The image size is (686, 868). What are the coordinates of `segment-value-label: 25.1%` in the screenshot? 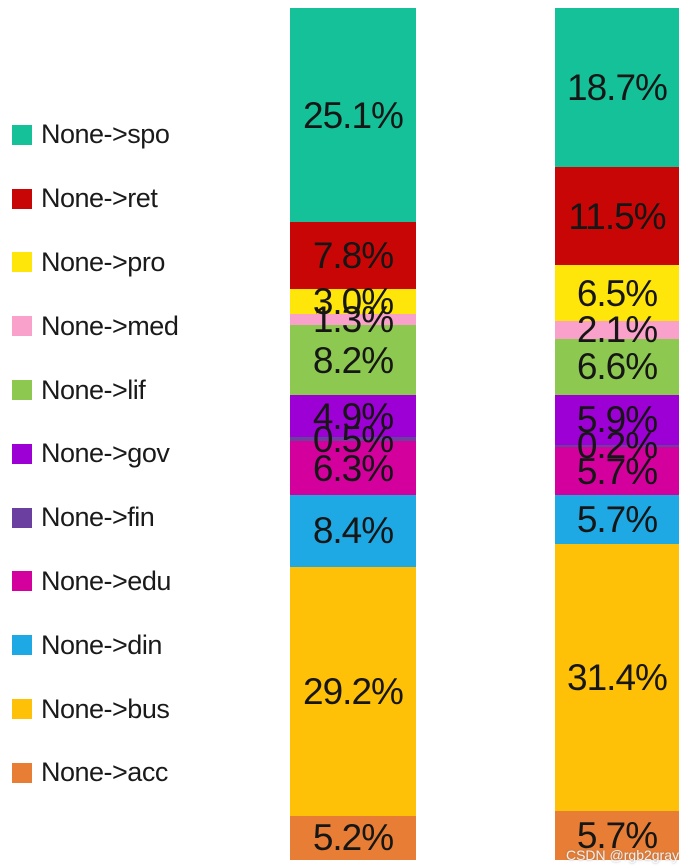 It's located at (353, 115).